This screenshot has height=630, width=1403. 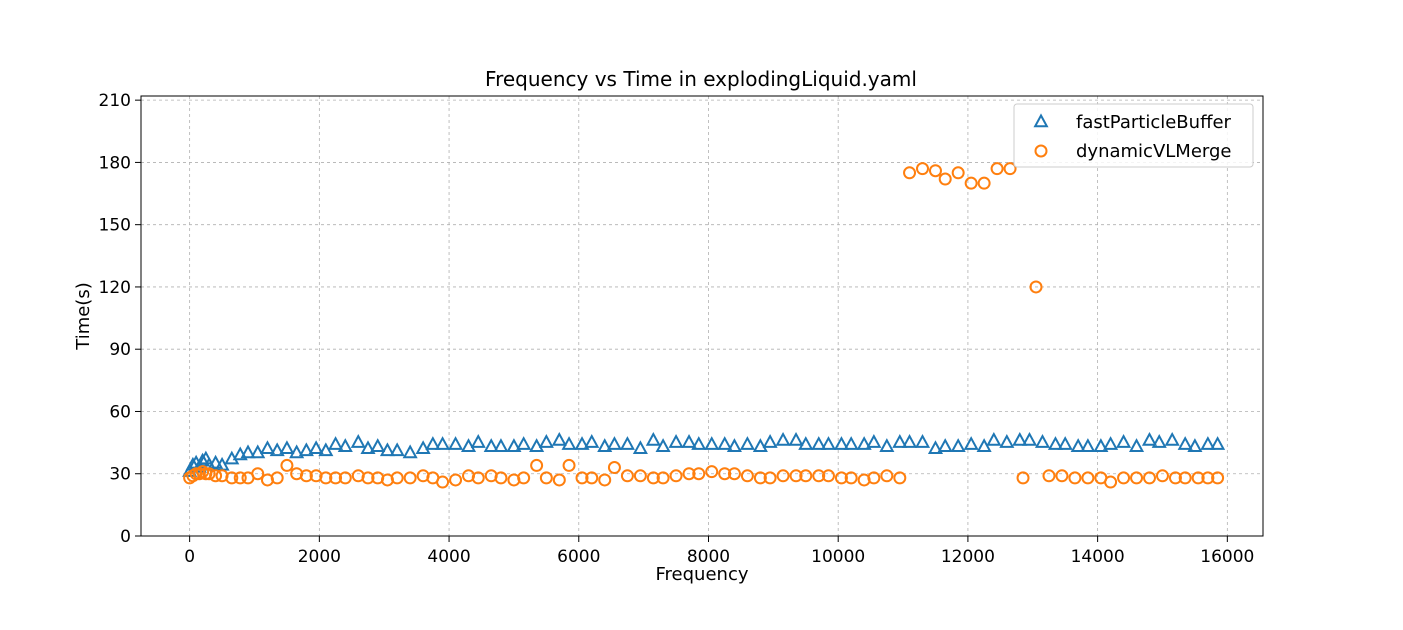 I want to click on x-tick-label: 16000, so click(x=1227, y=557).